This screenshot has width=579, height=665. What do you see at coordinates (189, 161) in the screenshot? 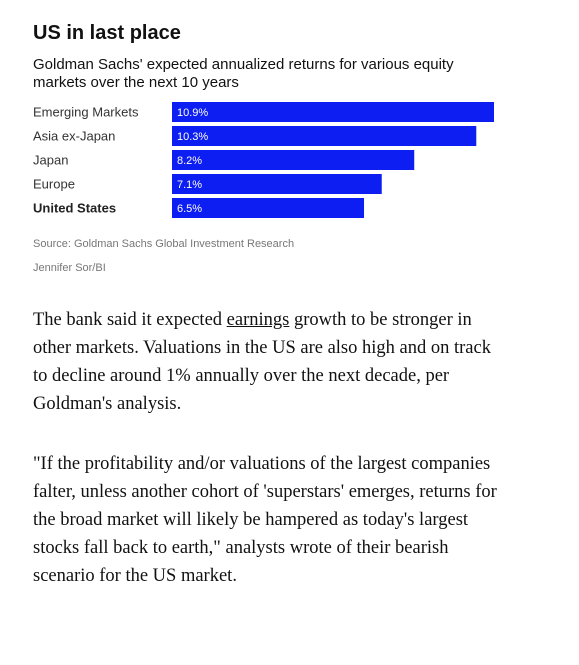
I see `value-label: 8.2%` at bounding box center [189, 161].